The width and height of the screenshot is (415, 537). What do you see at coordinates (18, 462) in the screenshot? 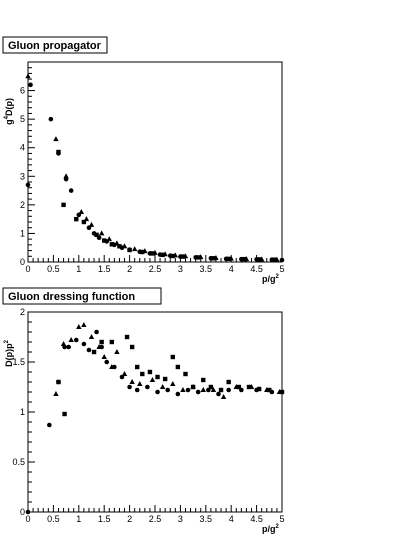
I see `y-tick-label: 0.5` at bounding box center [18, 462].